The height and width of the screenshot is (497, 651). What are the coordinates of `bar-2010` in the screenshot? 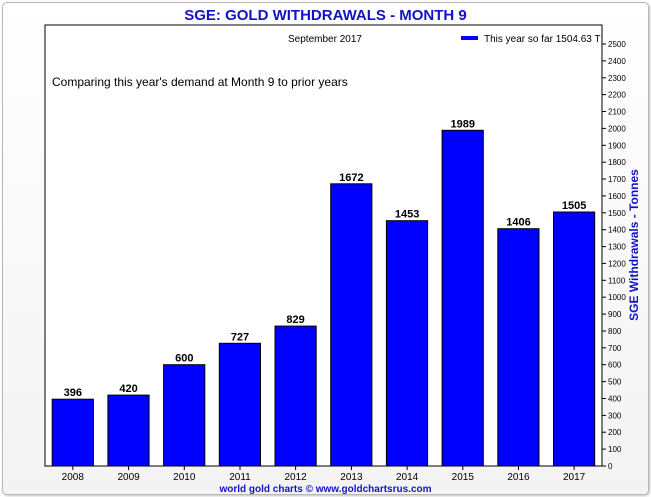 It's located at (184, 415).